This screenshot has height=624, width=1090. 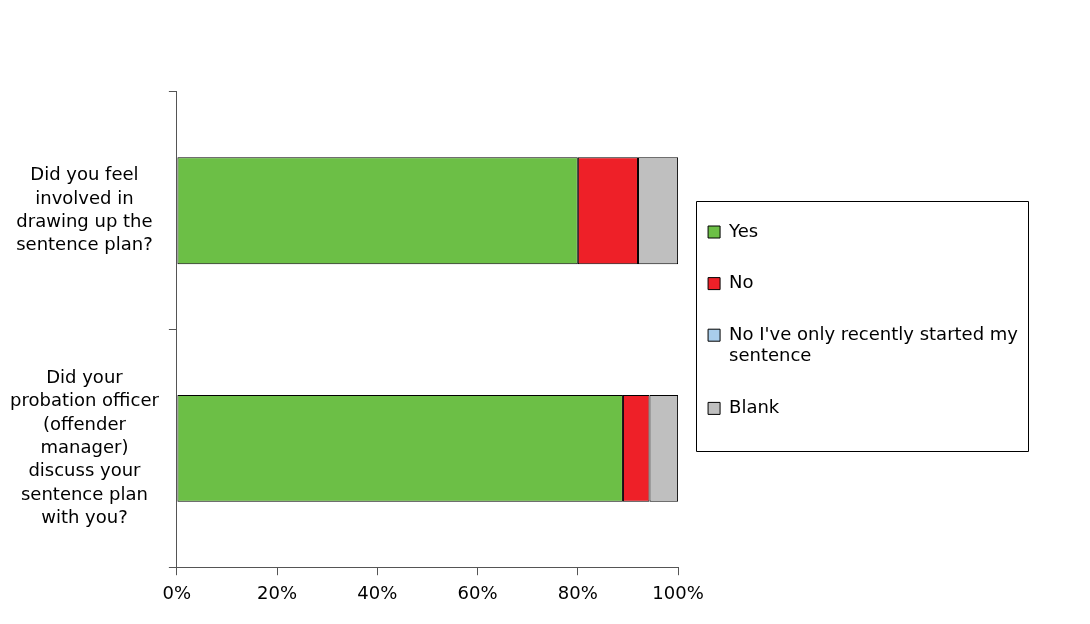 What do you see at coordinates (754, 407) in the screenshot?
I see `legend-label: Blank` at bounding box center [754, 407].